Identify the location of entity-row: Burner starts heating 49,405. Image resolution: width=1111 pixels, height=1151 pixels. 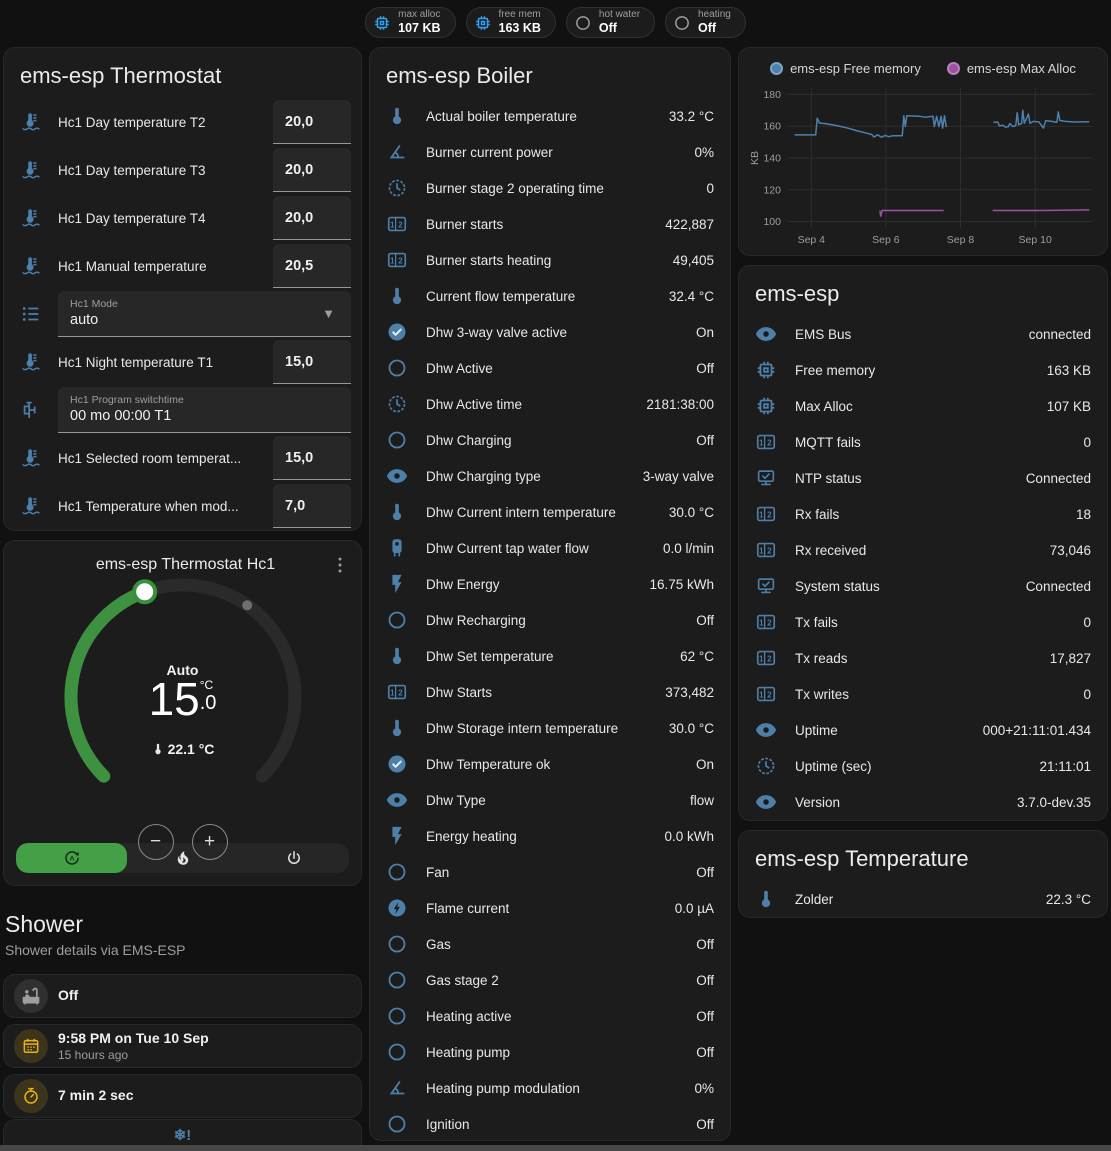
(550, 260).